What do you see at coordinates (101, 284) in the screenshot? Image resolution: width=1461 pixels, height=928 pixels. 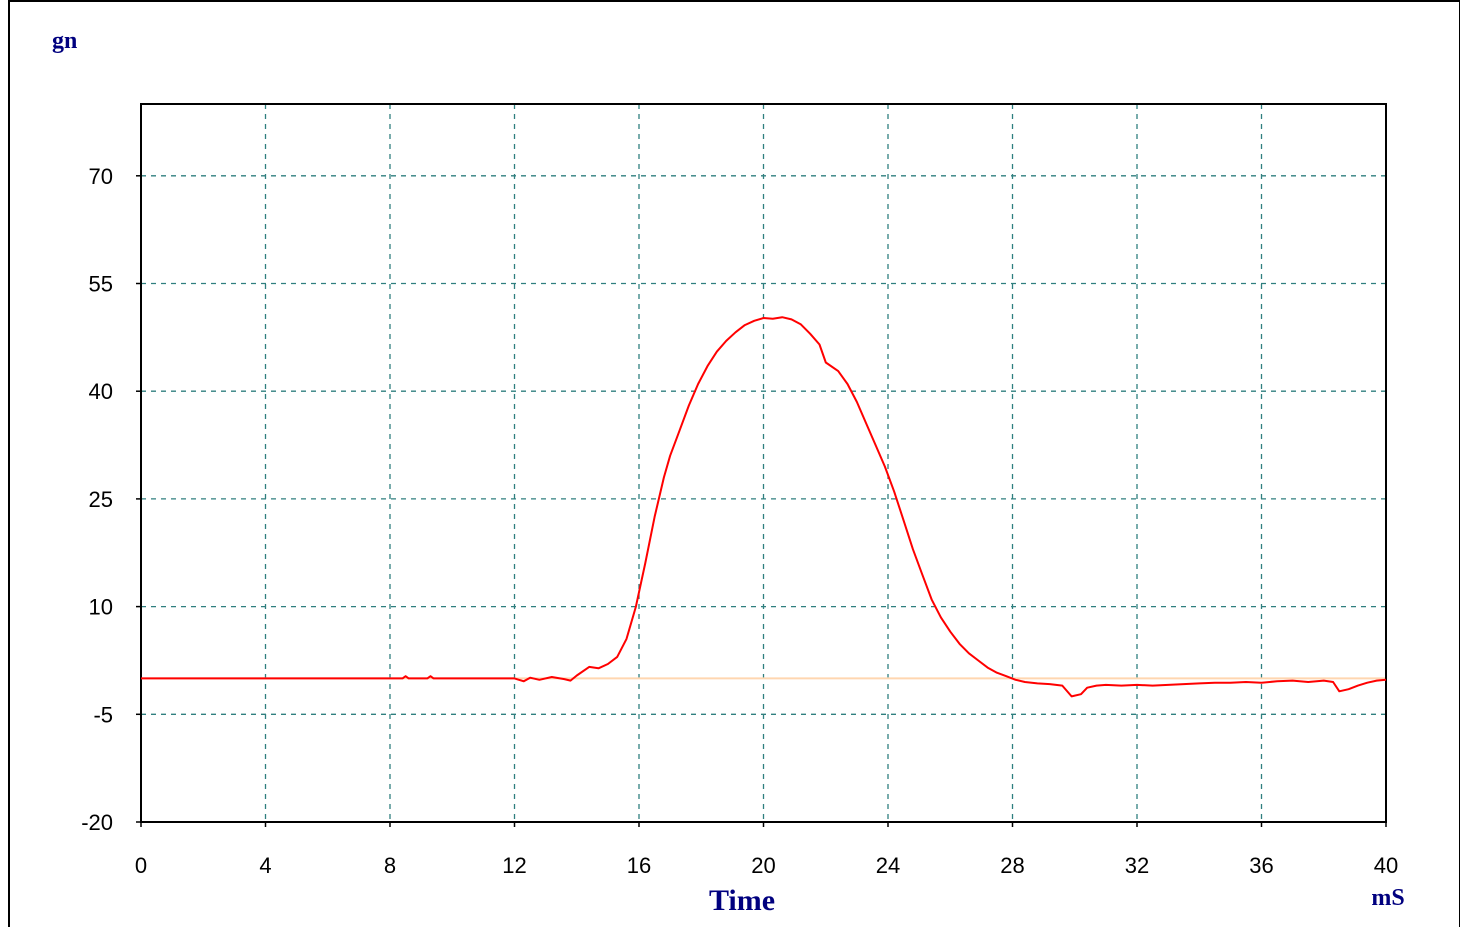 I see `y-tick-label: 55` at bounding box center [101, 284].